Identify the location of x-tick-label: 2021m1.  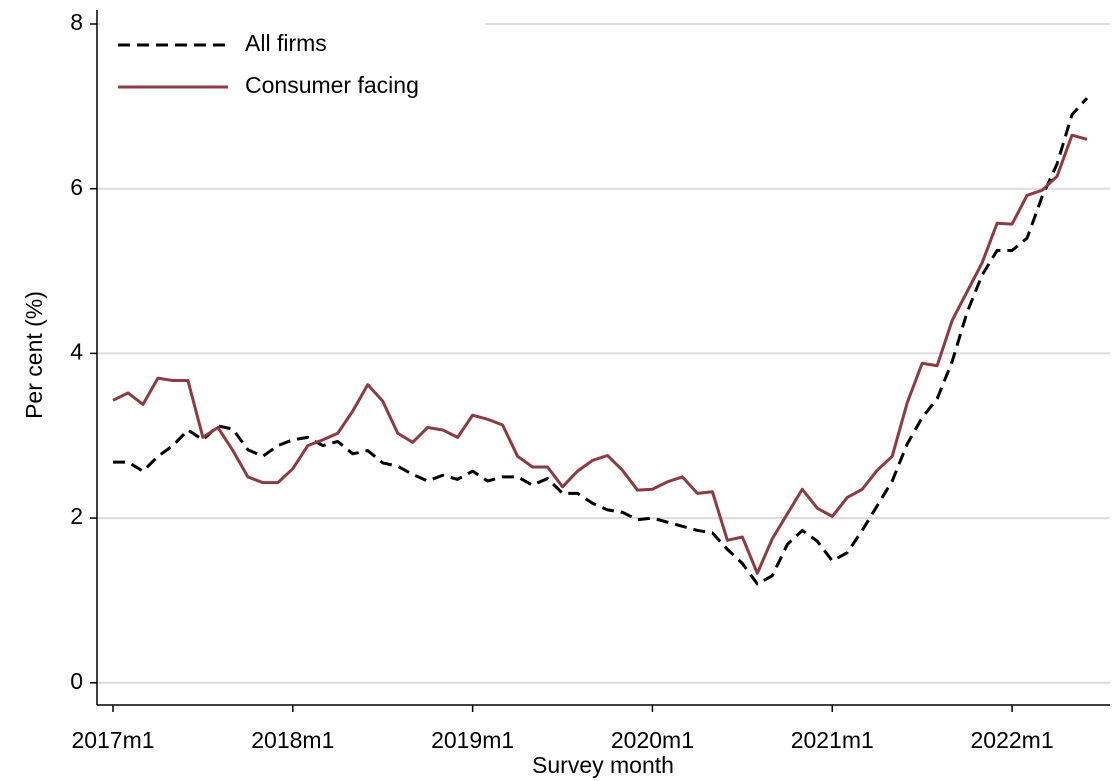
(832, 740).